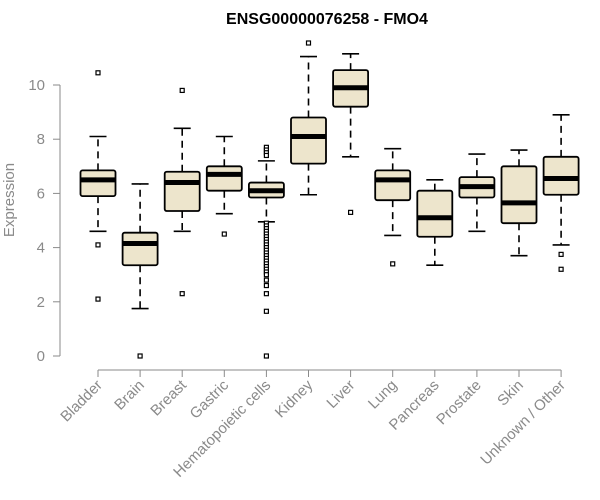 This screenshot has height=500, width=600. I want to click on box-breast, so click(182, 192).